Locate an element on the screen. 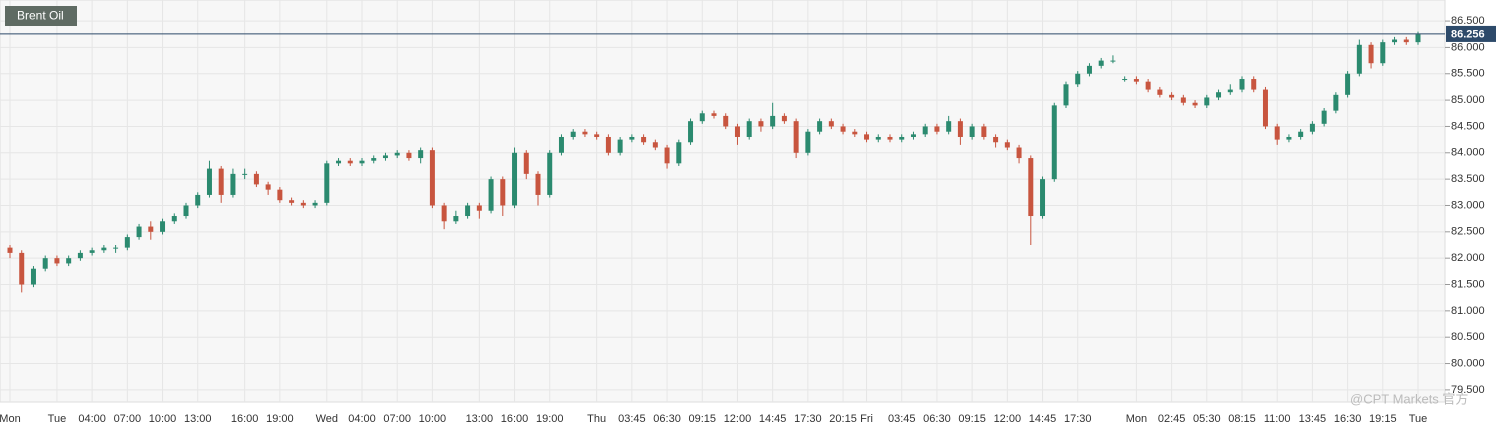 Image resolution: width=1509 pixels, height=432 pixels. watermark: @CPT Markets 官方 is located at coordinates (1409, 398).